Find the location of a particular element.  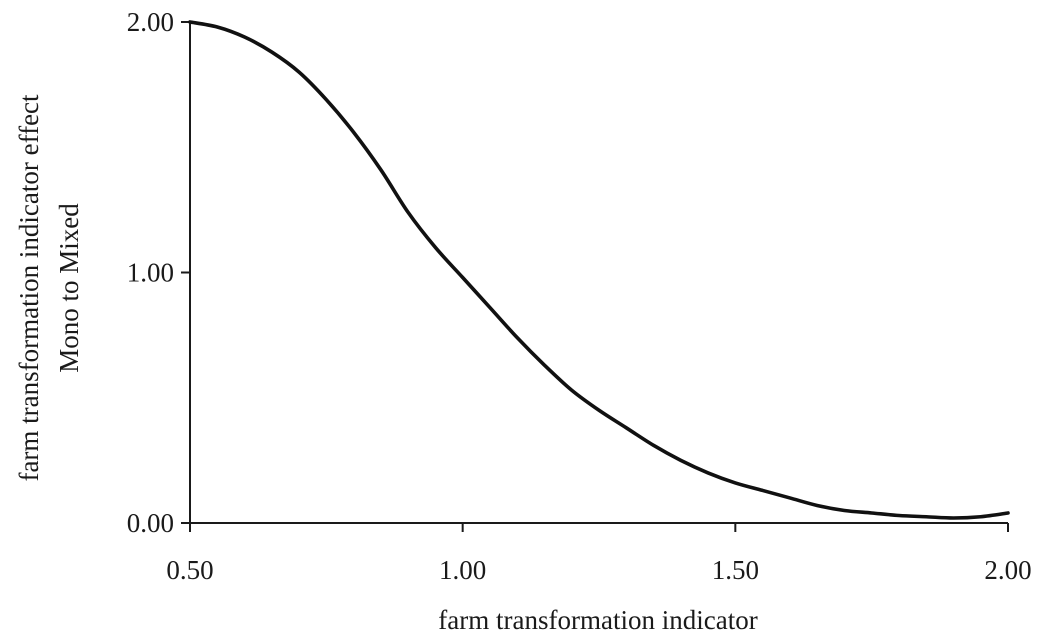

y-tick-label: 2.00 is located at coordinates (150, 22).